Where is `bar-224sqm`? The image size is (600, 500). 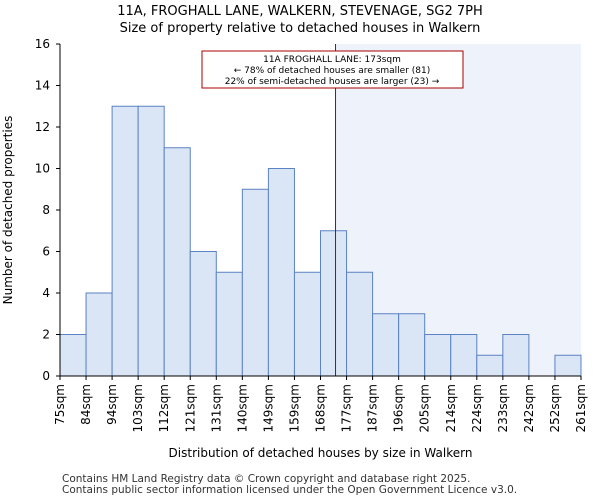
bar-224sqm is located at coordinates (490, 365).